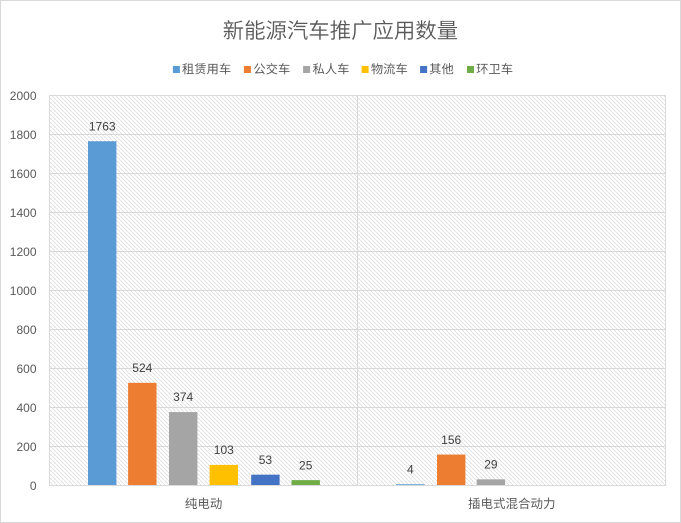 Image resolution: width=681 pixels, height=523 pixels. I want to click on svg-text: 374, so click(183, 397).